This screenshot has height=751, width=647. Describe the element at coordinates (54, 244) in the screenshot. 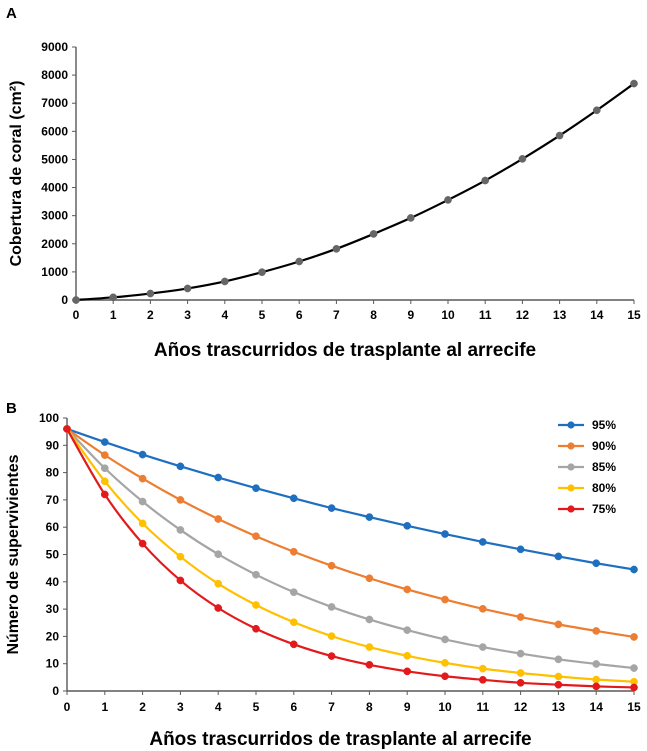

I see `y-tick-label: 2000` at that location.